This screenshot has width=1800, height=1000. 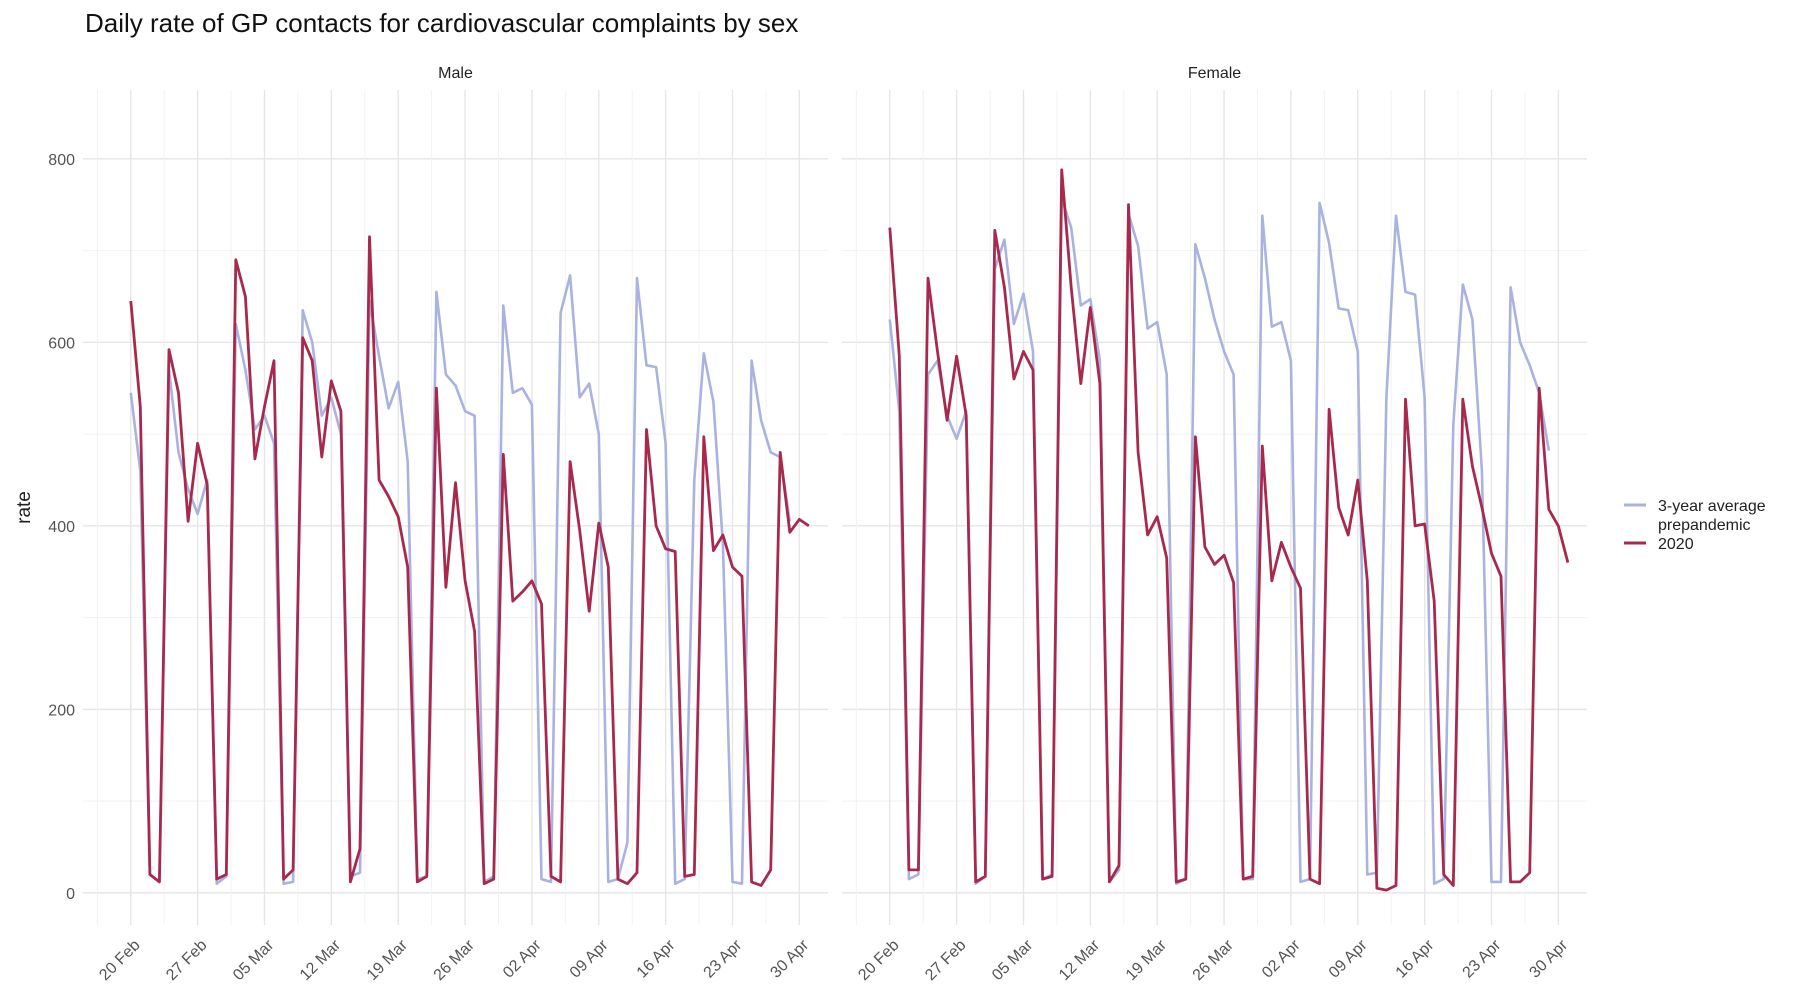 I want to click on legend-label-prepandemic: 3-year average prepandemic, so click(x=1712, y=516).